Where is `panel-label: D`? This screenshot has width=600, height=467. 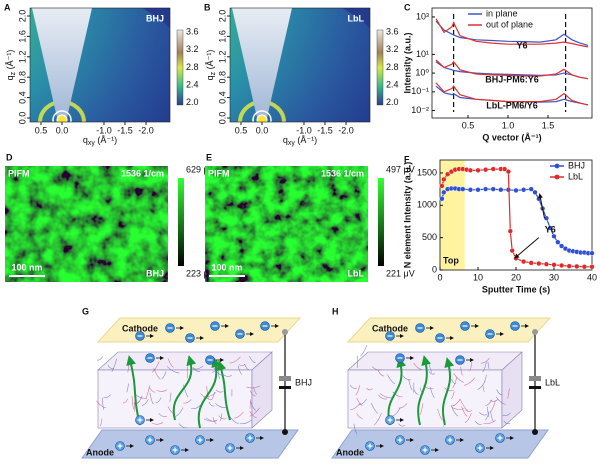 panel-label: D is located at coordinates (9, 157).